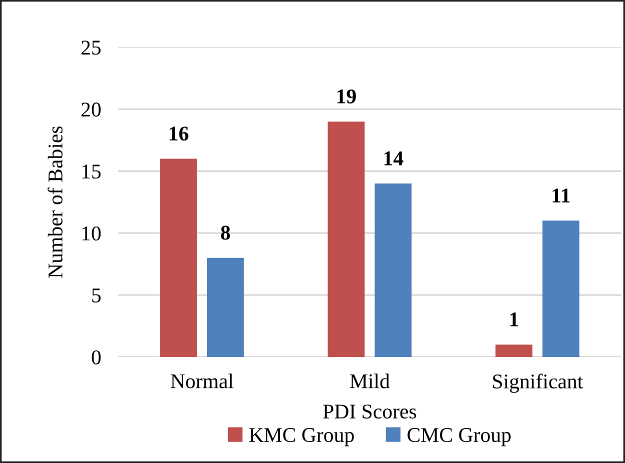  I want to click on y-tick-label: 15, so click(91, 171).